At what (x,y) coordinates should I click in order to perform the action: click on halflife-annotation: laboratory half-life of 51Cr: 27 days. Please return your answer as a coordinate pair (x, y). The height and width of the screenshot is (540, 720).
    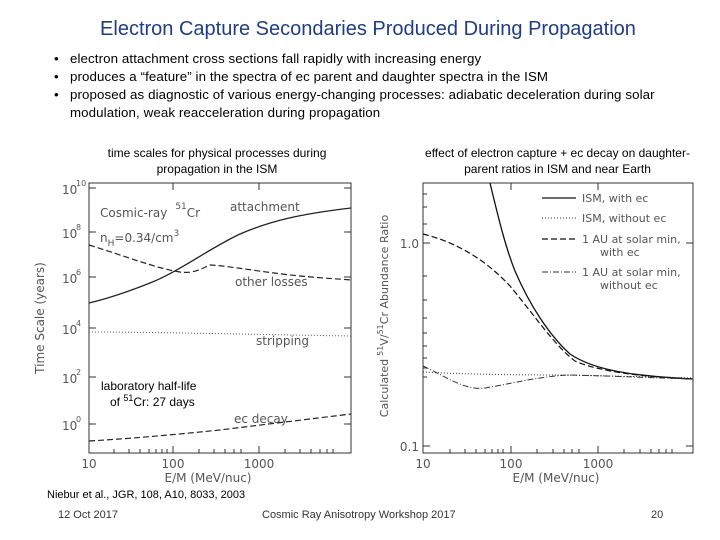
    Looking at the image, I should click on (149, 394).